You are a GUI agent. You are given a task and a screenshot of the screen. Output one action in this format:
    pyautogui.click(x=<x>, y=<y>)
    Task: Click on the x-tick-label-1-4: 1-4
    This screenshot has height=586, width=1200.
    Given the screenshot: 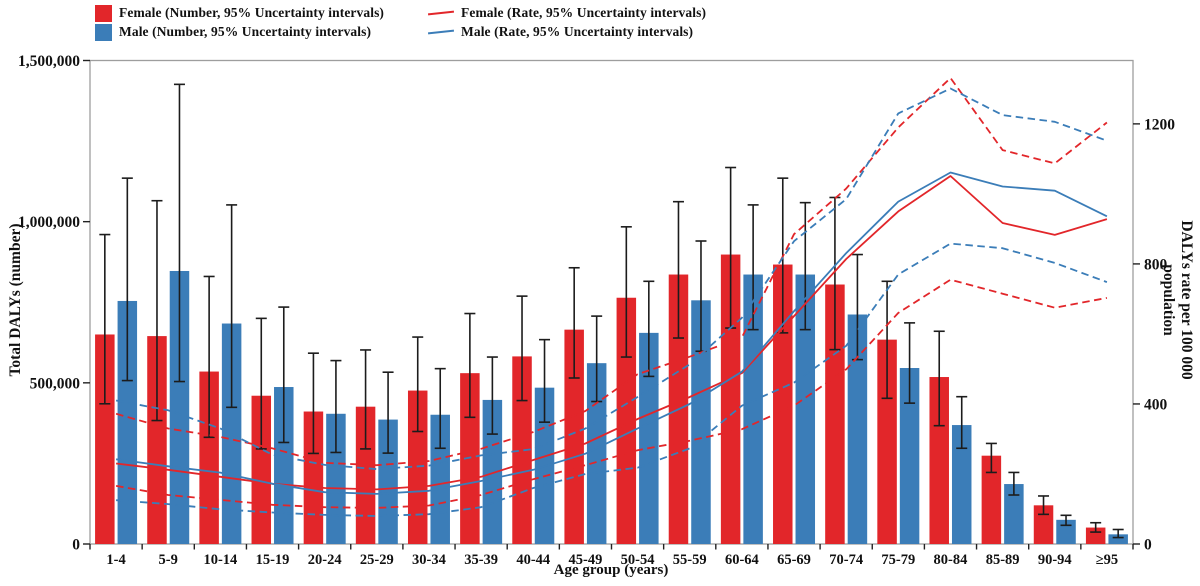 What is the action you would take?
    pyautogui.click(x=115, y=560)
    